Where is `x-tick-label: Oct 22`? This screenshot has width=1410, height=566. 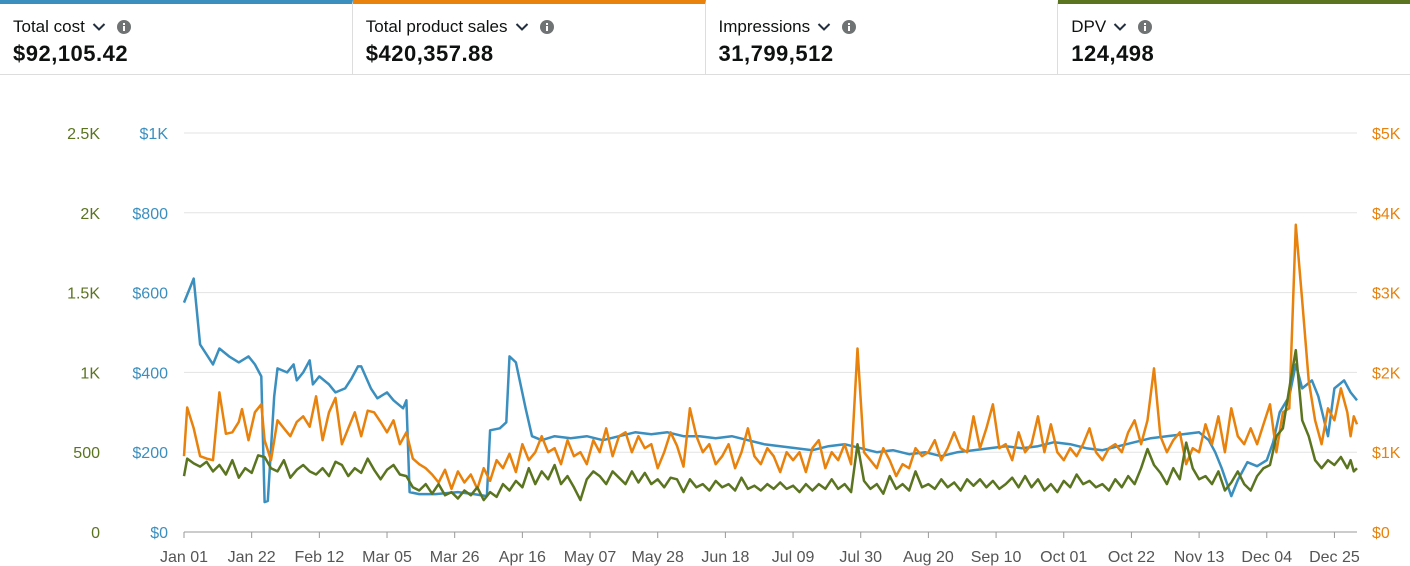 x-tick-label: Oct 22 is located at coordinates (1131, 557).